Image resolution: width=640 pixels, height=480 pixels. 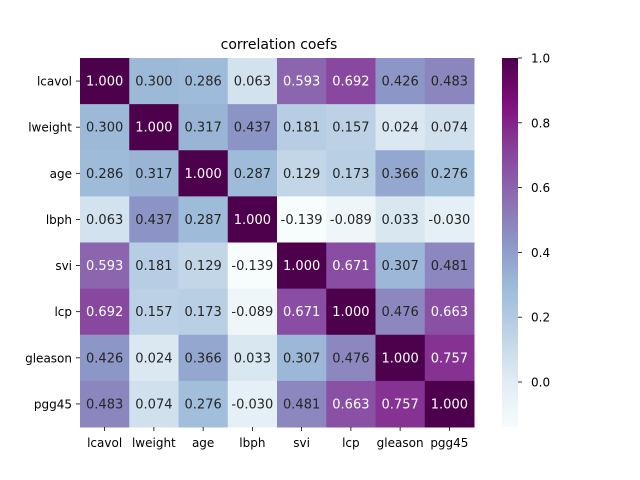 I want to click on cell-value-label: 0.593, so click(x=104, y=266).